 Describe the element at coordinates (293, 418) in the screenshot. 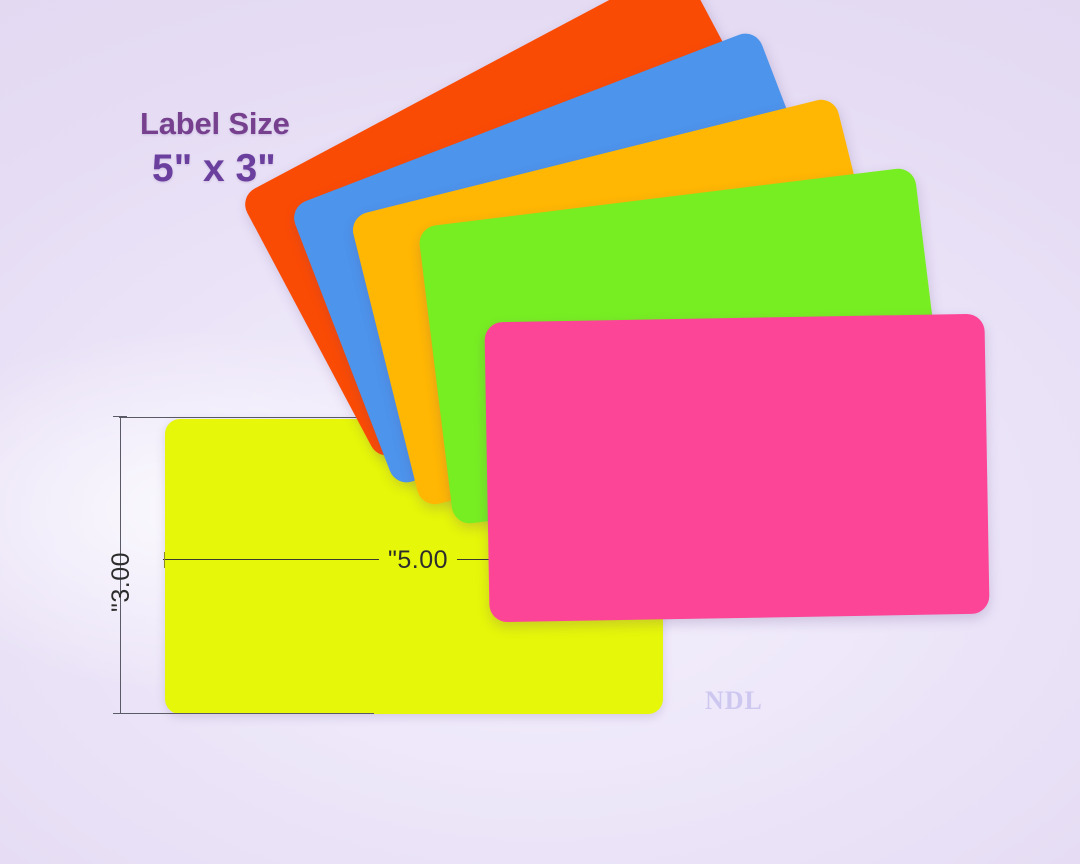

I see `extension-line-top` at that location.